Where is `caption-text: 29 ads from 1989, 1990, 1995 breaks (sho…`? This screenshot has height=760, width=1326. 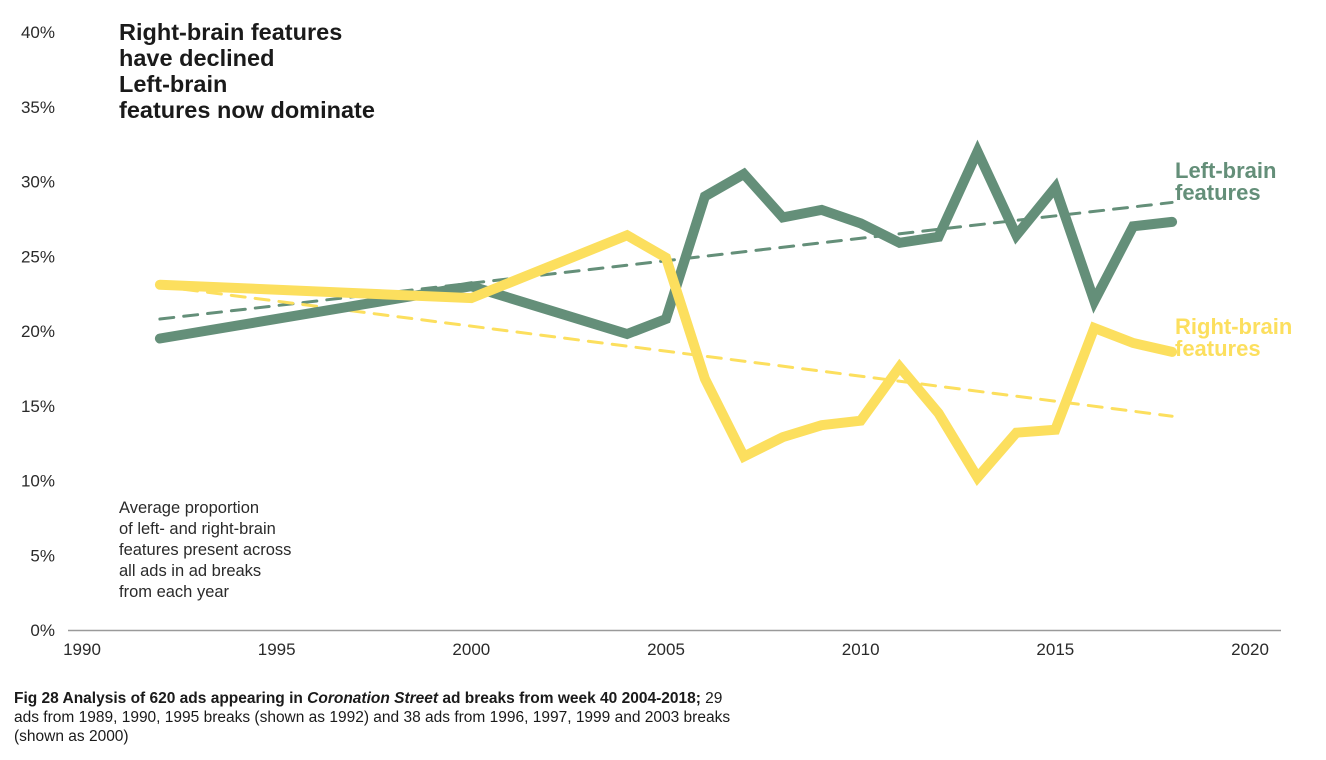
caption-text: 29 ads from 1989, 1990, 1995 breaks (sho… is located at coordinates (372, 717).